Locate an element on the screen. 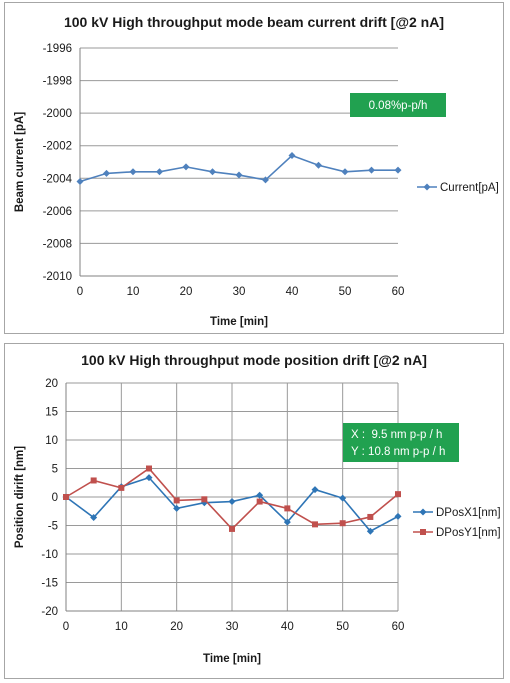 The image size is (510, 683). annotation-text: 0.08%p-p/h is located at coordinates (398, 106).